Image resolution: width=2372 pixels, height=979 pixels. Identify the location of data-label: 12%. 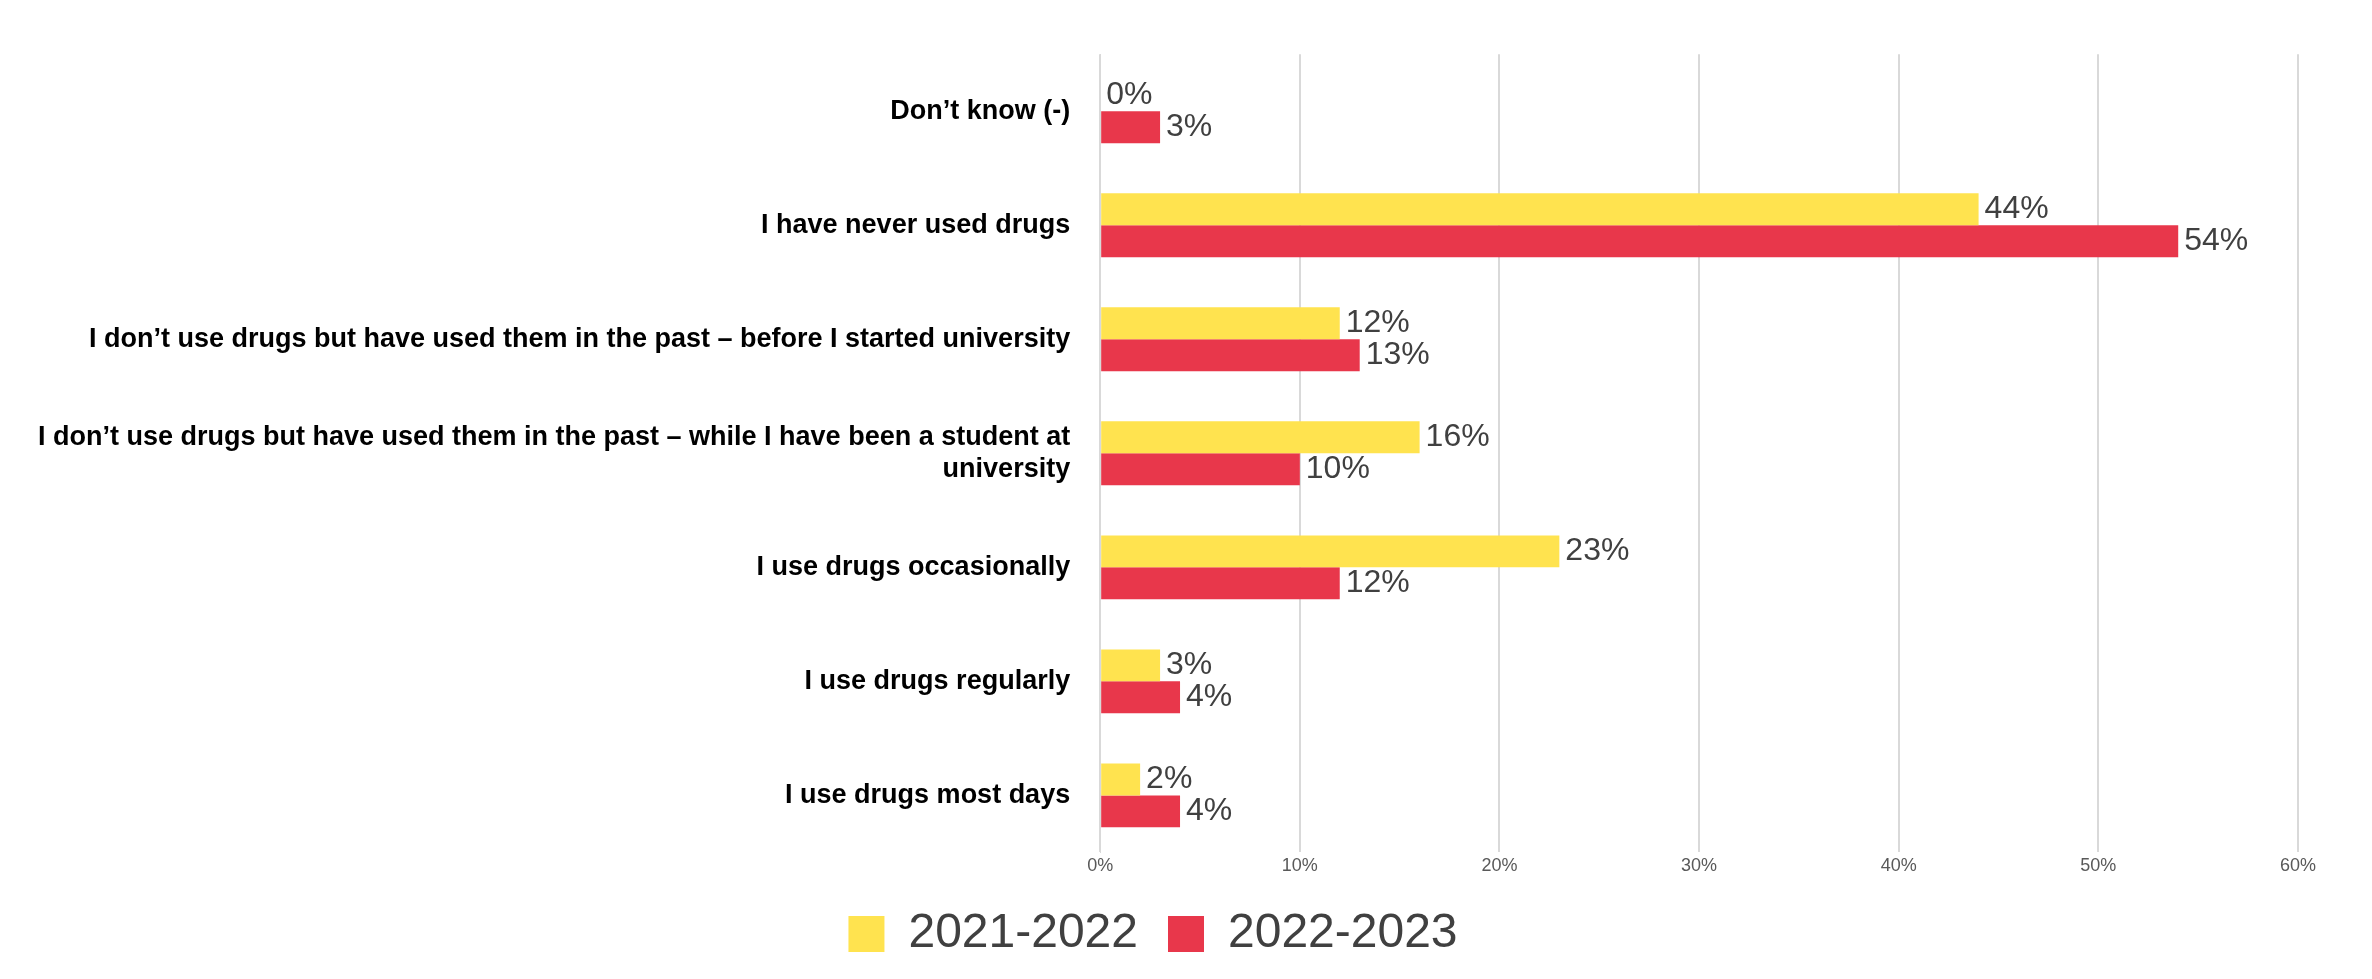
(1377, 581).